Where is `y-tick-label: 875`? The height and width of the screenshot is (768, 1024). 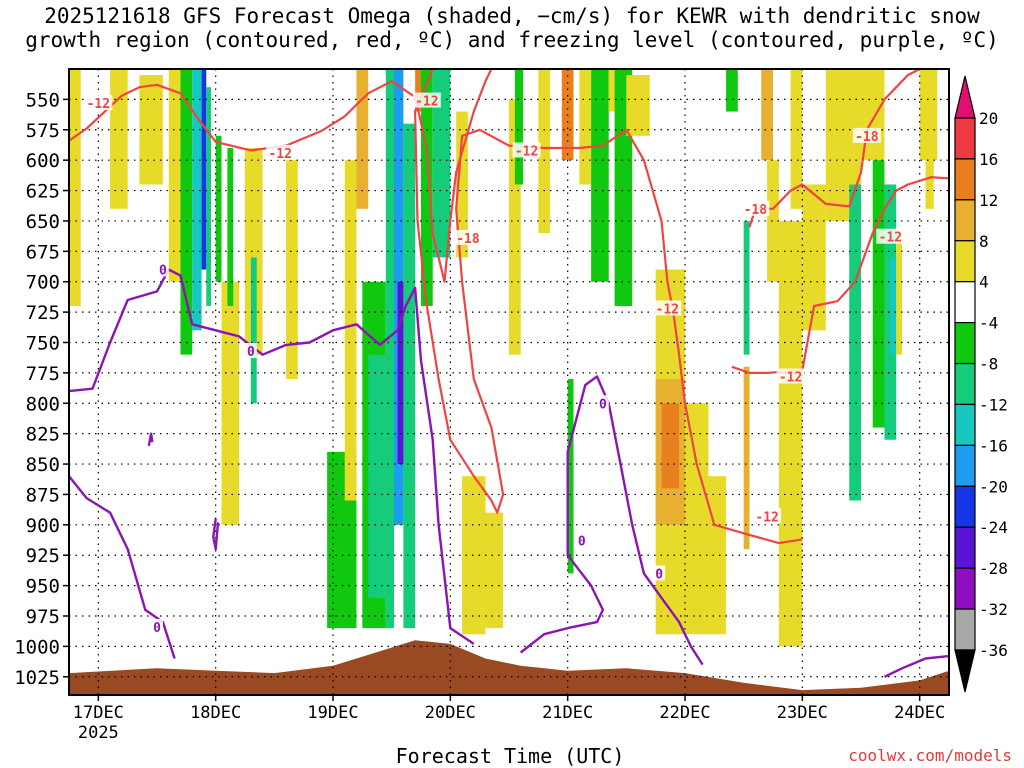 y-tick-label: 875 is located at coordinates (43, 495).